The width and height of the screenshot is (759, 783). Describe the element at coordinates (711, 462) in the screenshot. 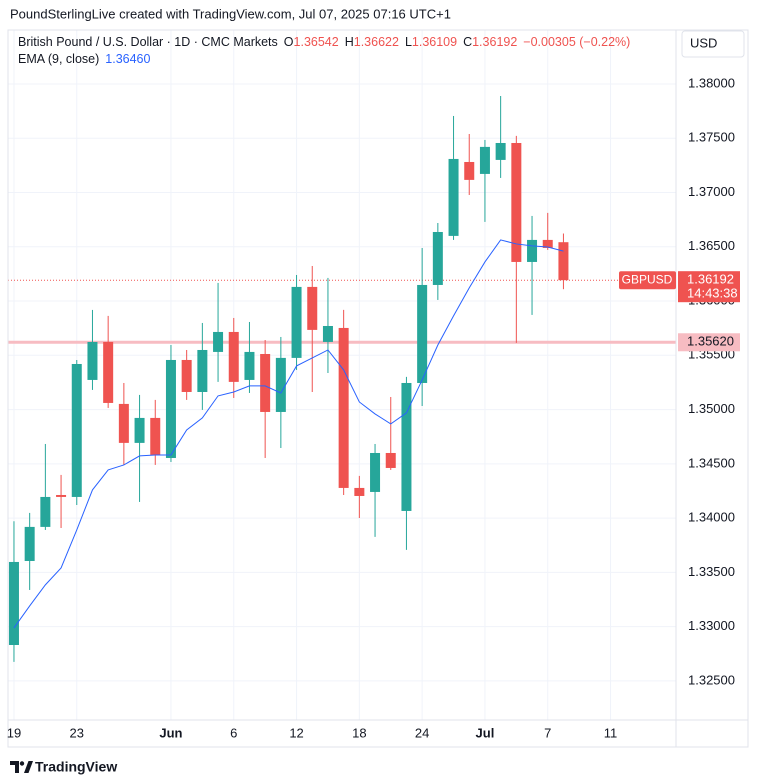

I see `y-tick-label: 1.34500` at that location.